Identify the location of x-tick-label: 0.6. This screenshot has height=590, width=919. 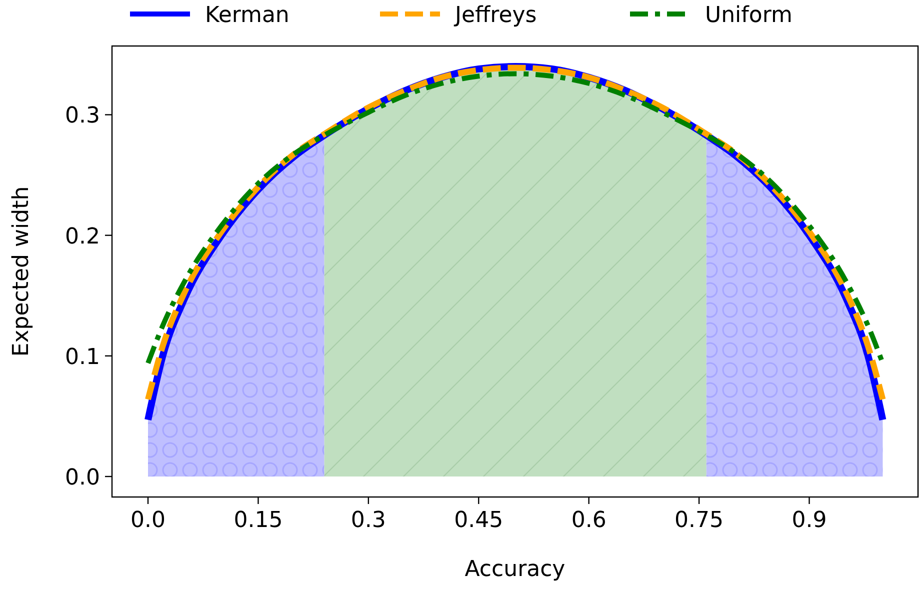
(588, 520).